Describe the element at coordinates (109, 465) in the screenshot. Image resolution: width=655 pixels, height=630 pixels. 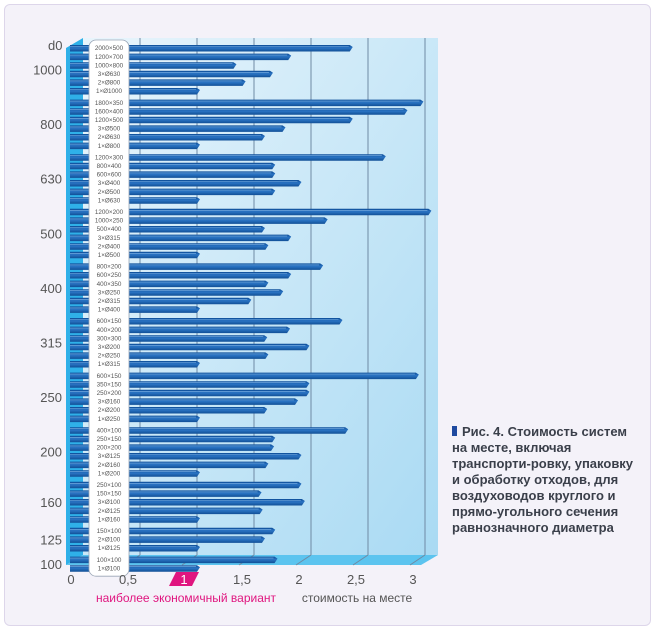
I see `bar-label: 2×Ø160` at that location.